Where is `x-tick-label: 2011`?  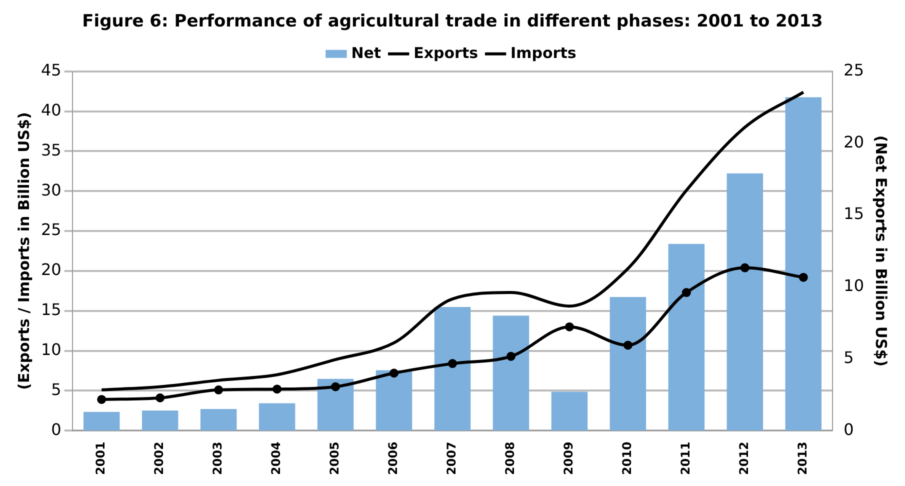 x-tick-label: 2011 is located at coordinates (685, 459).